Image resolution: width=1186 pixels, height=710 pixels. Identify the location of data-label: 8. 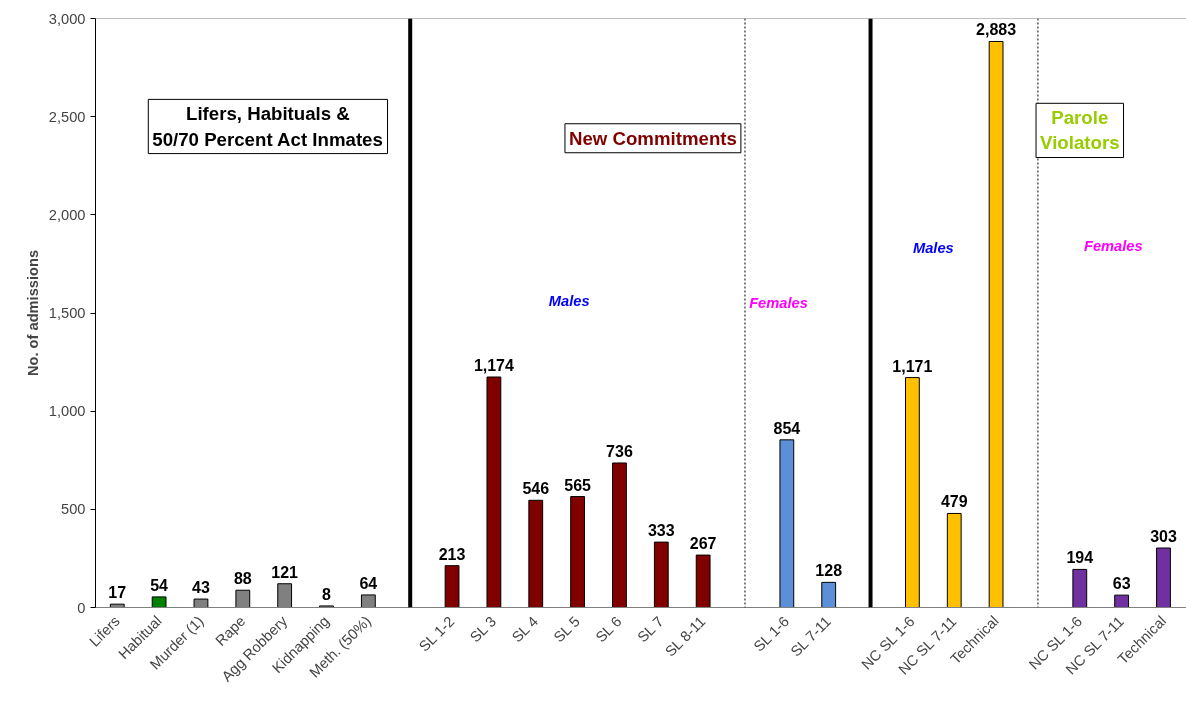
(327, 594).